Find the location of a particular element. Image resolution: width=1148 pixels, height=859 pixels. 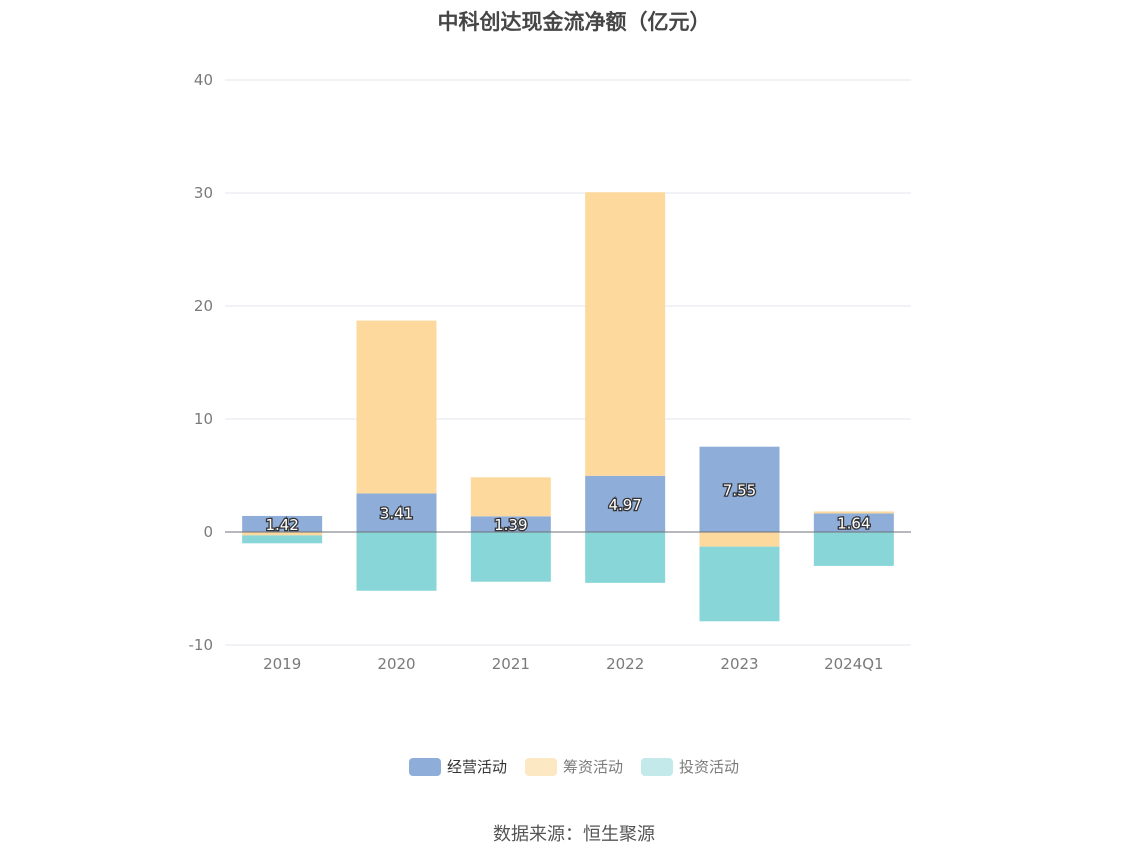

bar-经营活动-2023 is located at coordinates (739, 489).